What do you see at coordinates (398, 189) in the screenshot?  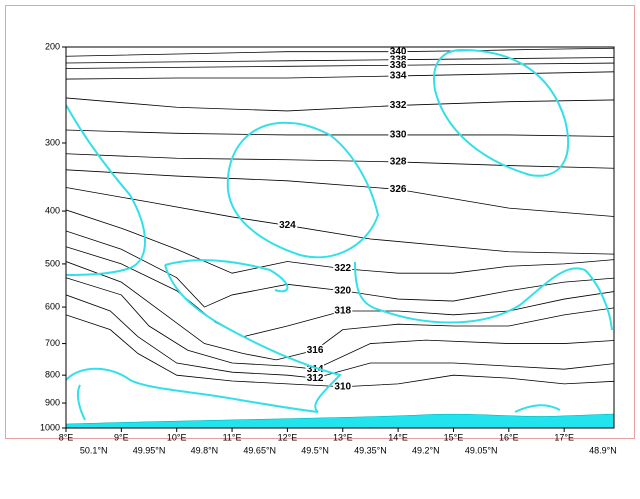 I see `contour-label: 326` at bounding box center [398, 189].